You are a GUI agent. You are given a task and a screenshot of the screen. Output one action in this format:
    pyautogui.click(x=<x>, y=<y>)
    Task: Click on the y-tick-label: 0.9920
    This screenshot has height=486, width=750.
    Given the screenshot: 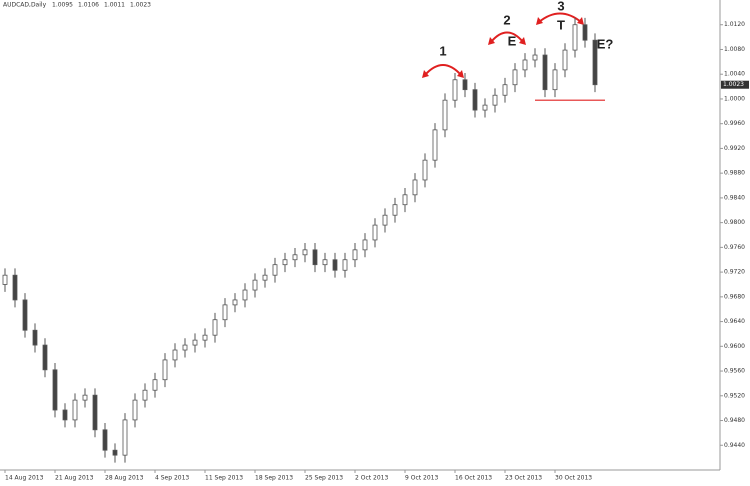 What is the action you would take?
    pyautogui.click(x=734, y=148)
    